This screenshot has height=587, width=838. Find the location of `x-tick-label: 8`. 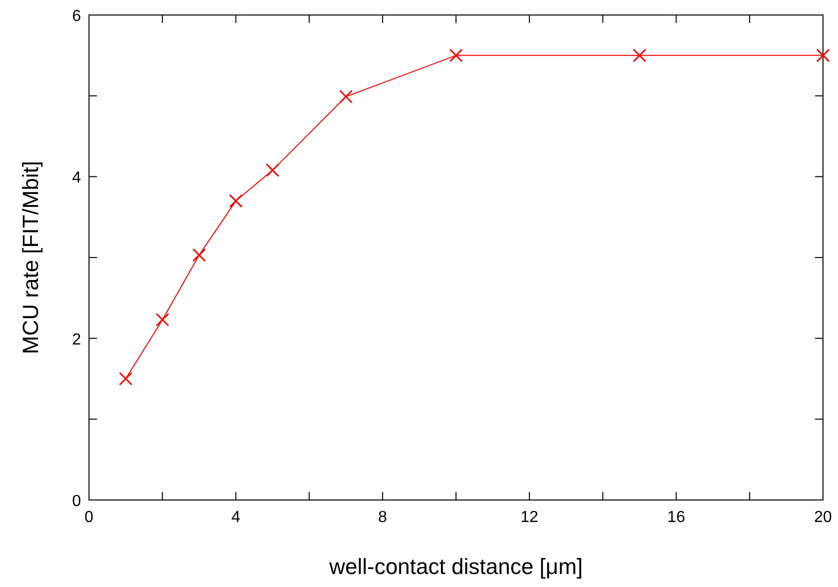

x-tick-label: 8 is located at coordinates (383, 517).